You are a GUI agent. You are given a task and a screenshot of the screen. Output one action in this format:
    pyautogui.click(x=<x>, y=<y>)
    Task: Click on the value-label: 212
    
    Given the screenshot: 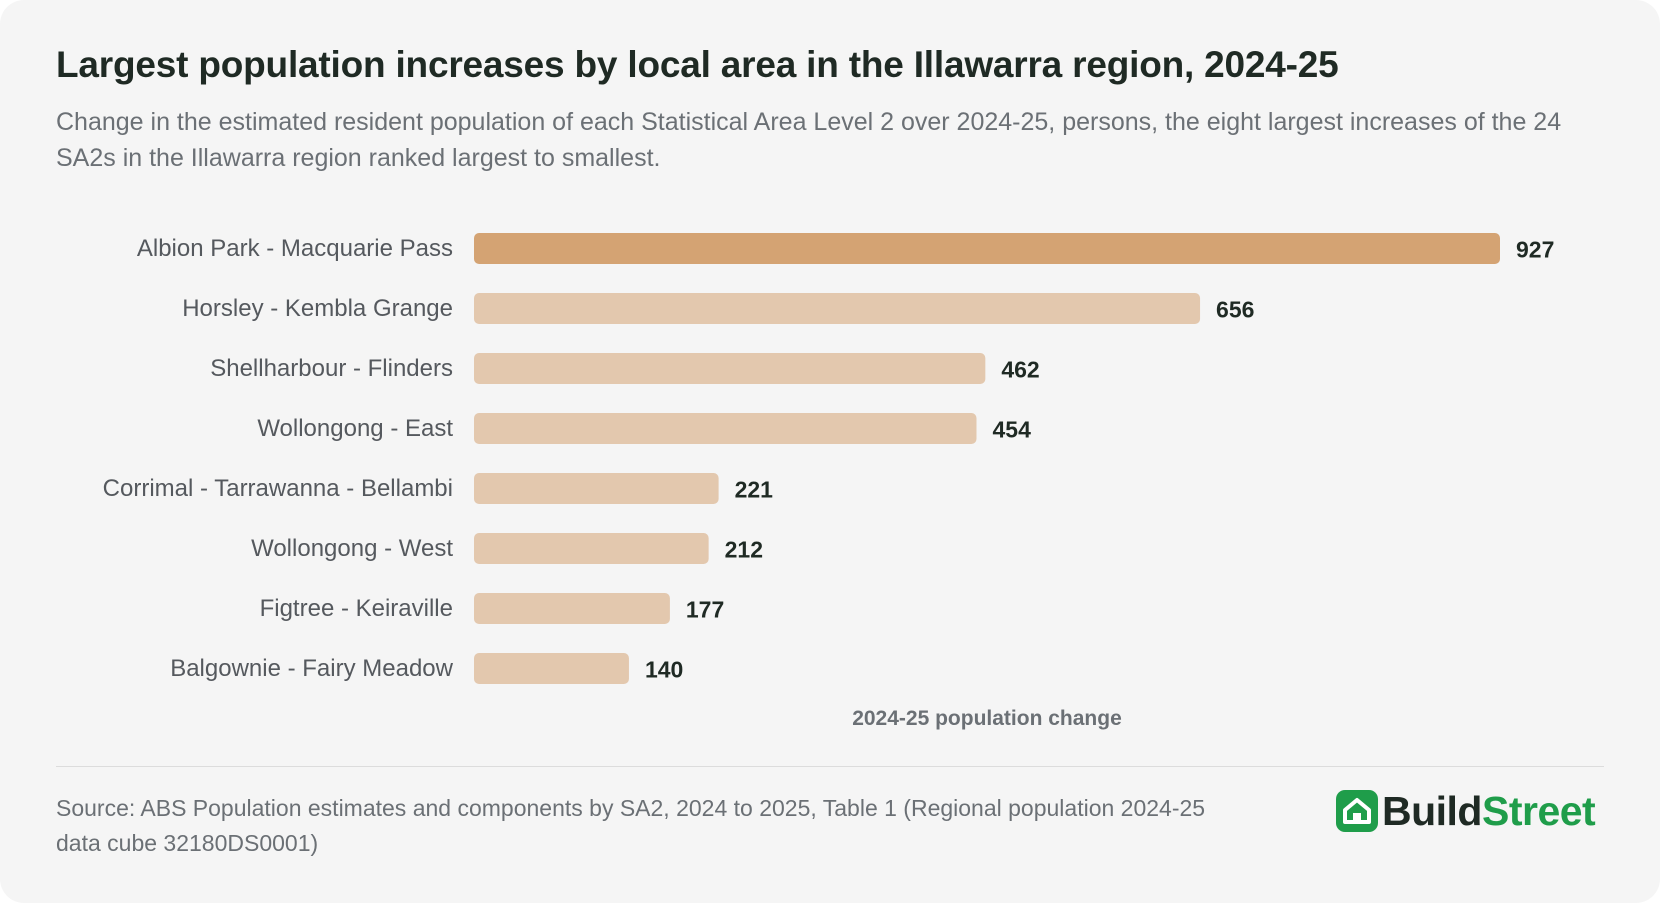 What is the action you would take?
    pyautogui.click(x=744, y=550)
    